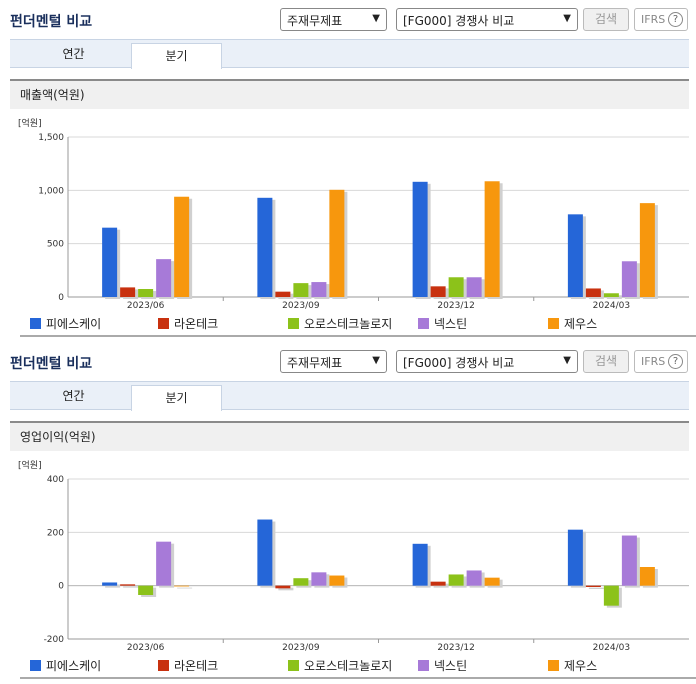  What do you see at coordinates (348, 666) in the screenshot?
I see `legend-label: 오로스테크놀로지` at bounding box center [348, 666].